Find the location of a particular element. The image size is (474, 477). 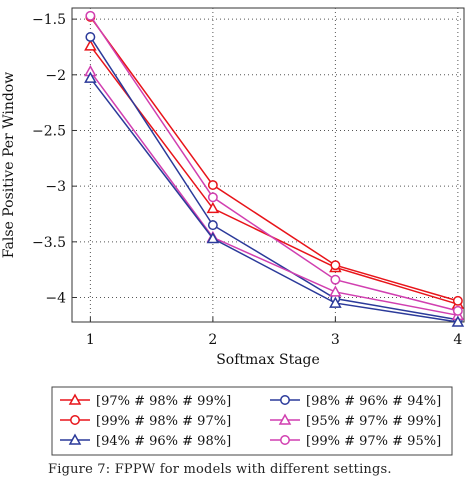

y-tick-label: −3 is located at coordinates (55, 187).